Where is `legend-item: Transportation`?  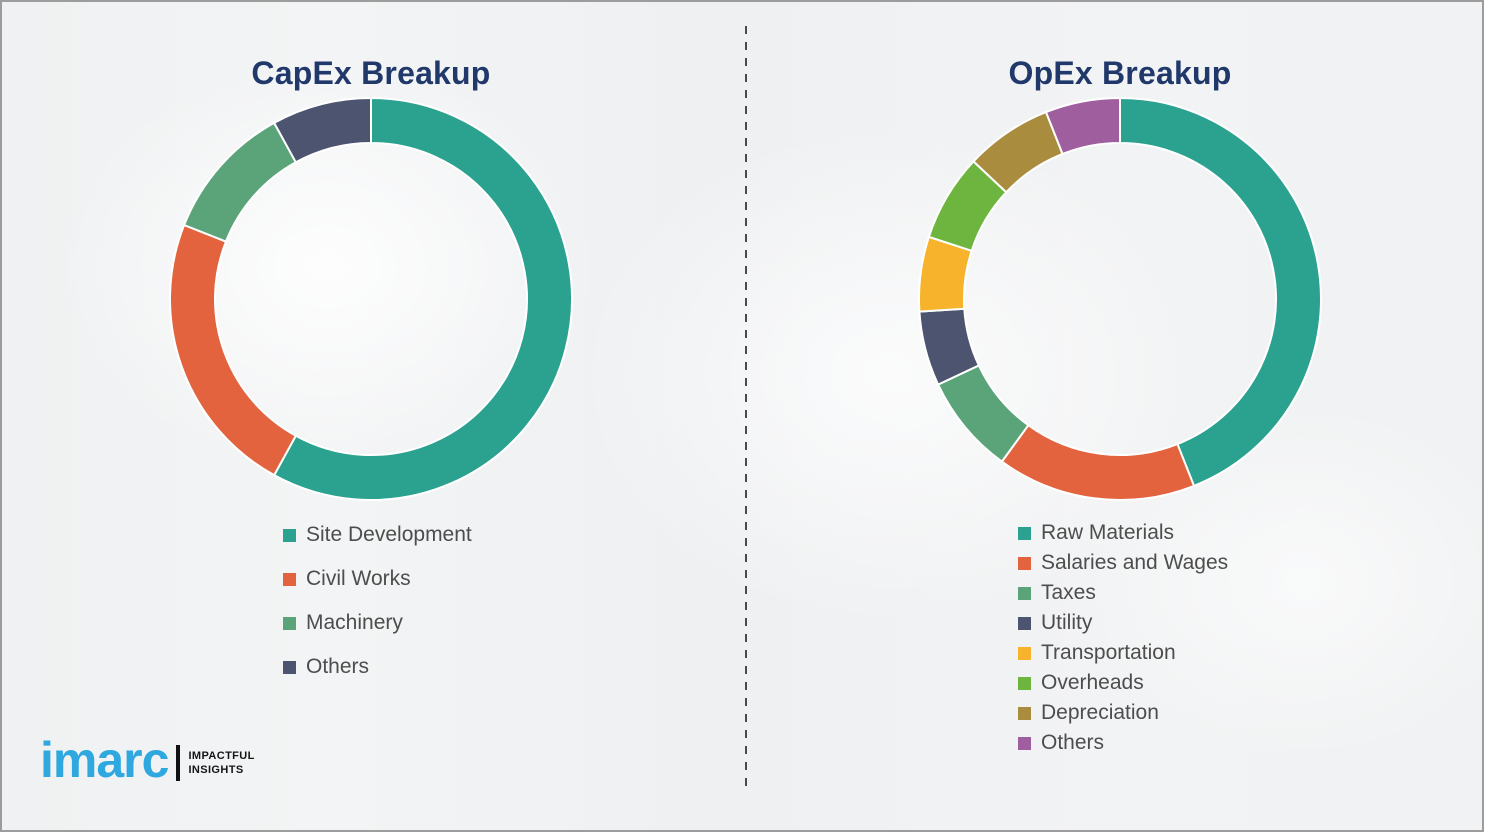 legend-item: Transportation is located at coordinates (1123, 653).